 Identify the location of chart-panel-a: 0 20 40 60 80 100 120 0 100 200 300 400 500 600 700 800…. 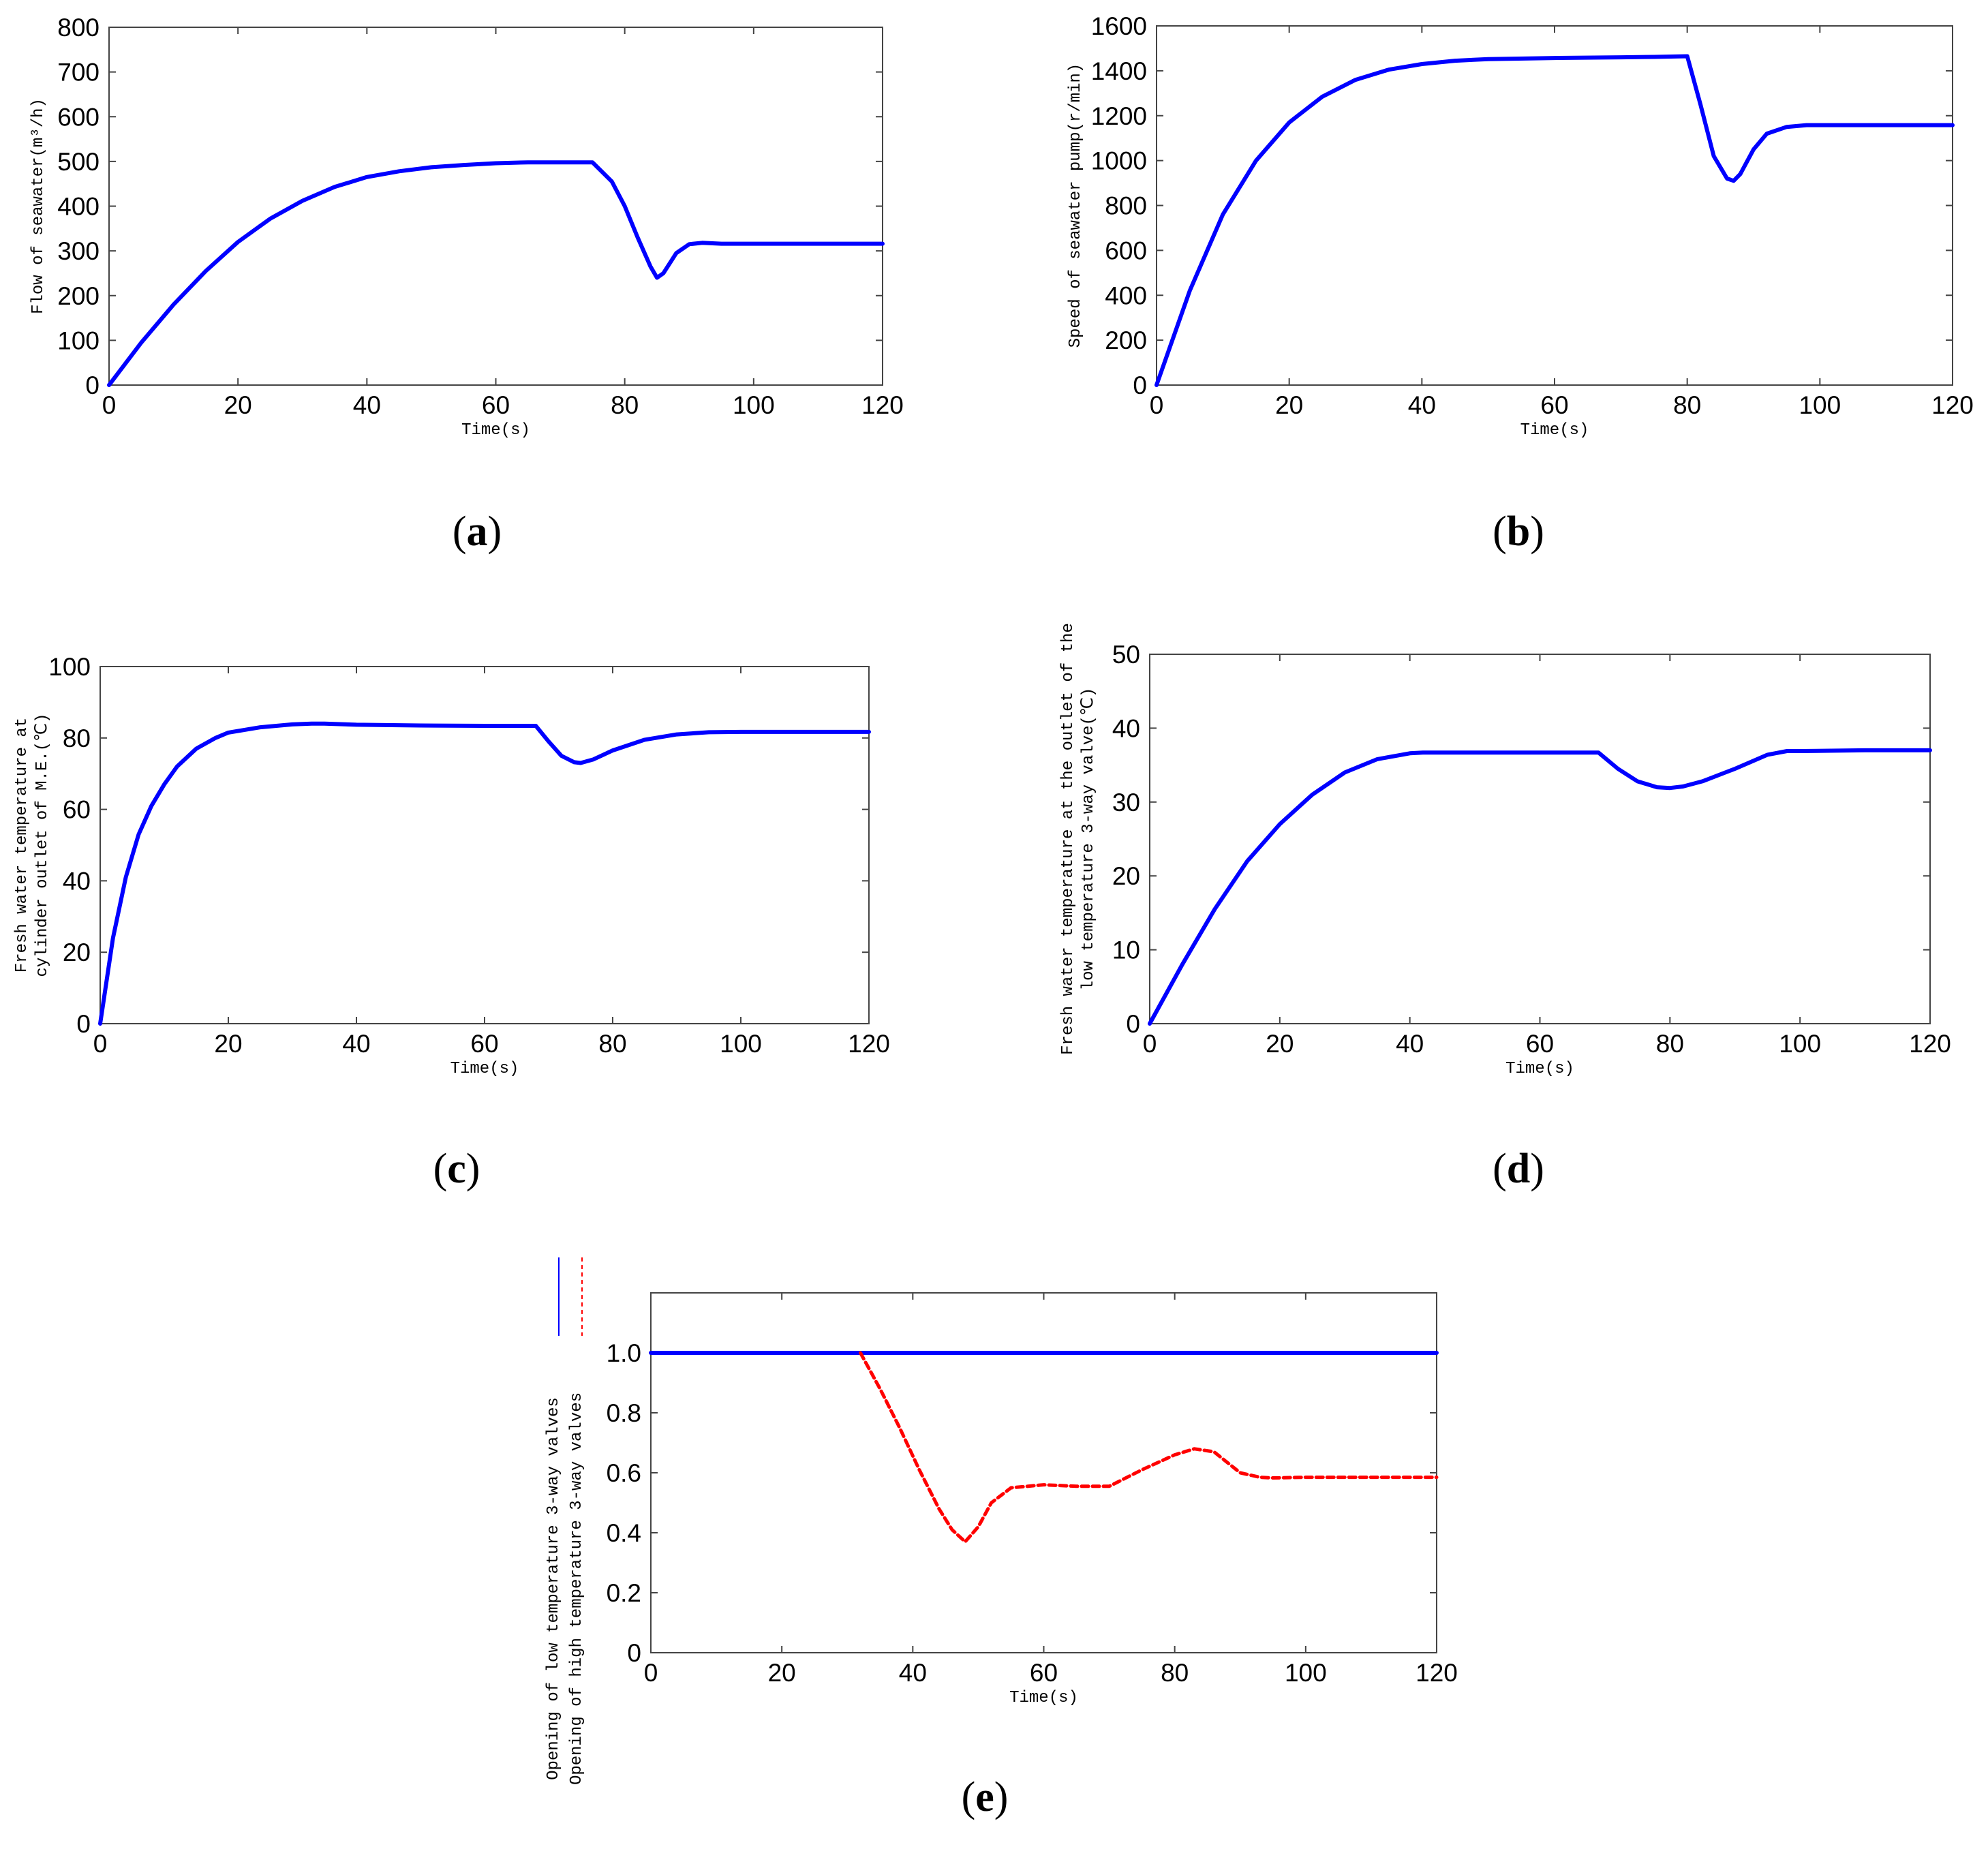
(467, 284).